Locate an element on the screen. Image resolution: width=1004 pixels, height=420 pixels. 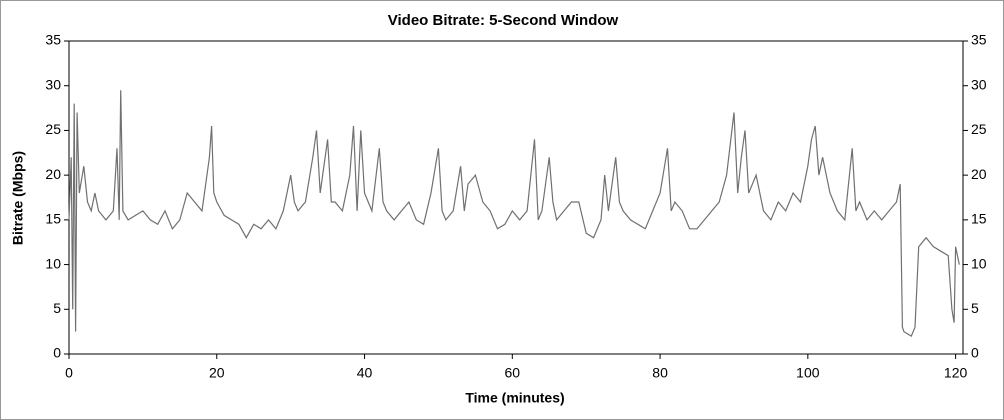
x-tick-label: 20 is located at coordinates (217, 373).